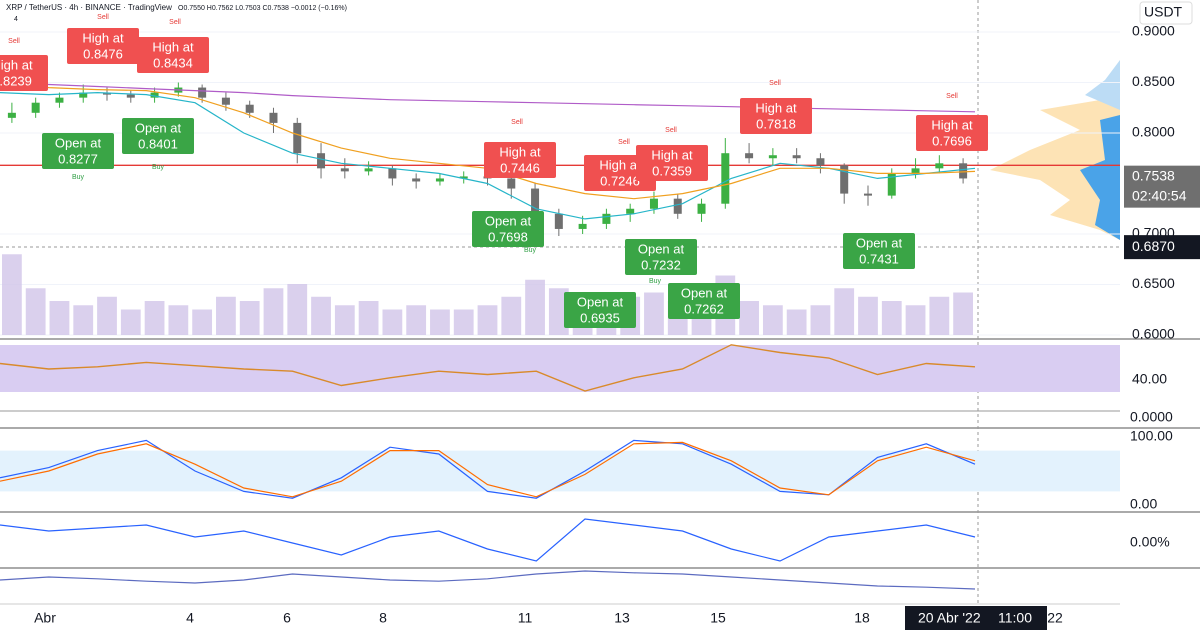 This screenshot has height=635, width=1200. Describe the element at coordinates (508, 236) in the screenshot. I see `annotation-value: 0.7698` at that location.